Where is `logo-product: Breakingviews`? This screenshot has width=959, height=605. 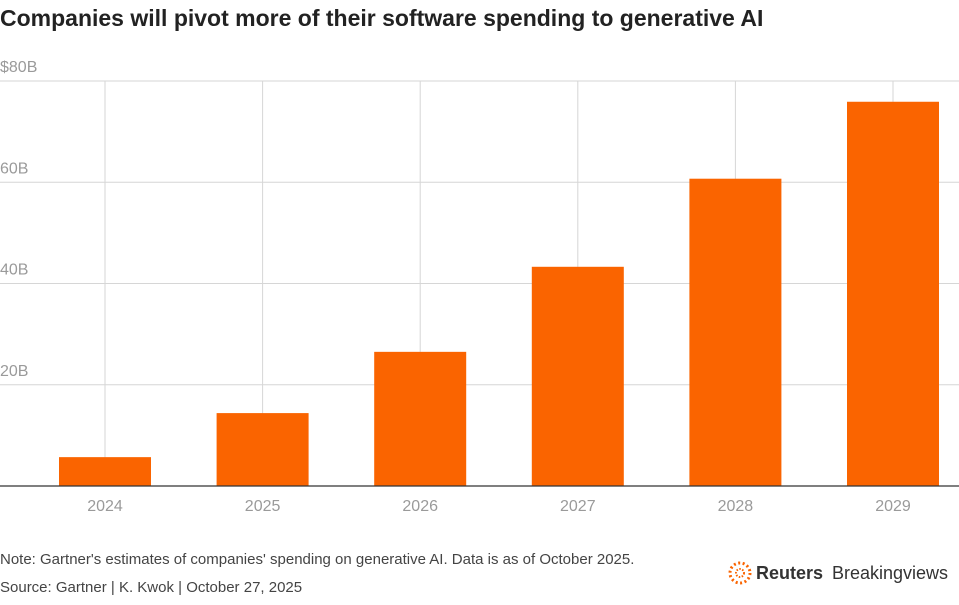 logo-product: Breakingviews is located at coordinates (890, 573).